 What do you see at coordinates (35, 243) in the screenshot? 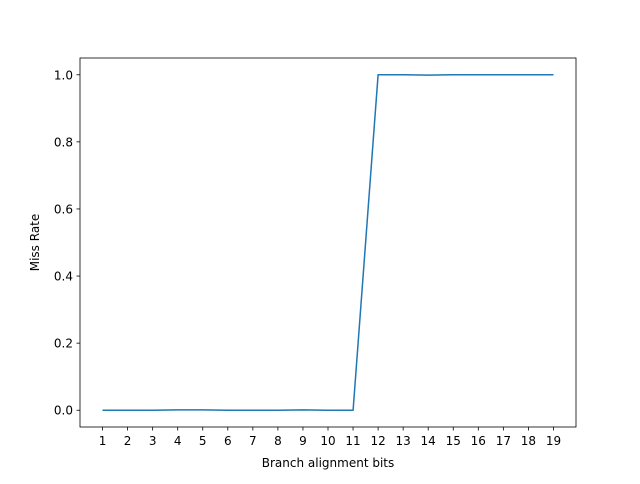
I see `y-axis-label: Miss Rate` at bounding box center [35, 243].